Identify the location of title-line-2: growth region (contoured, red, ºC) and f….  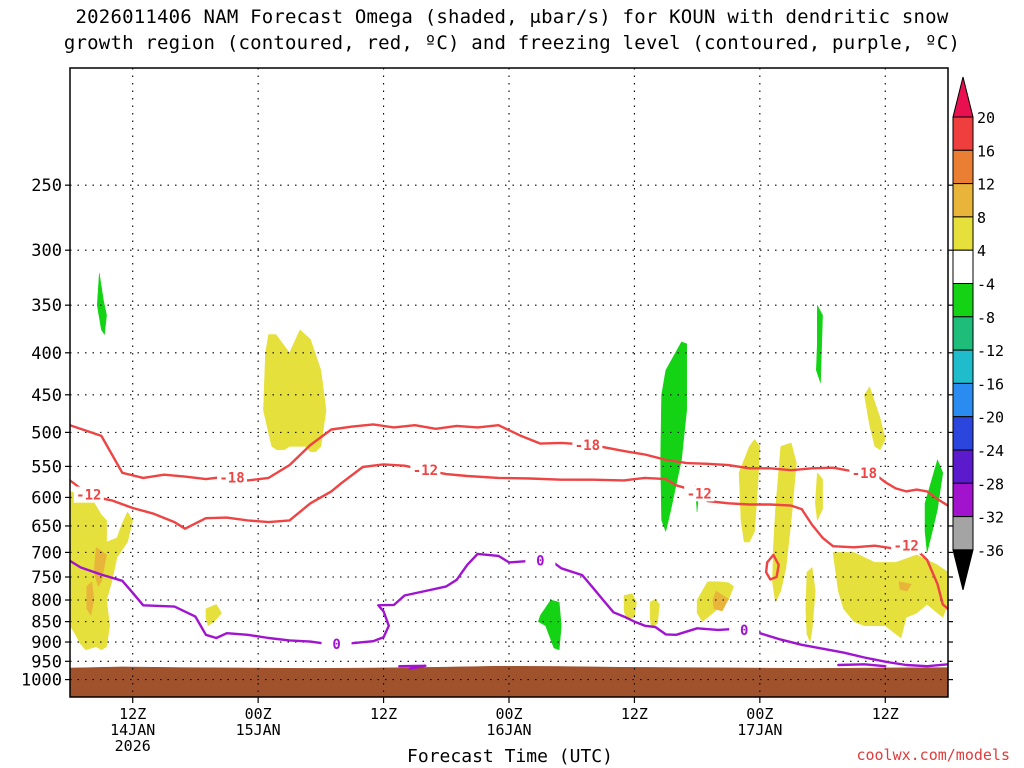
(512, 43).